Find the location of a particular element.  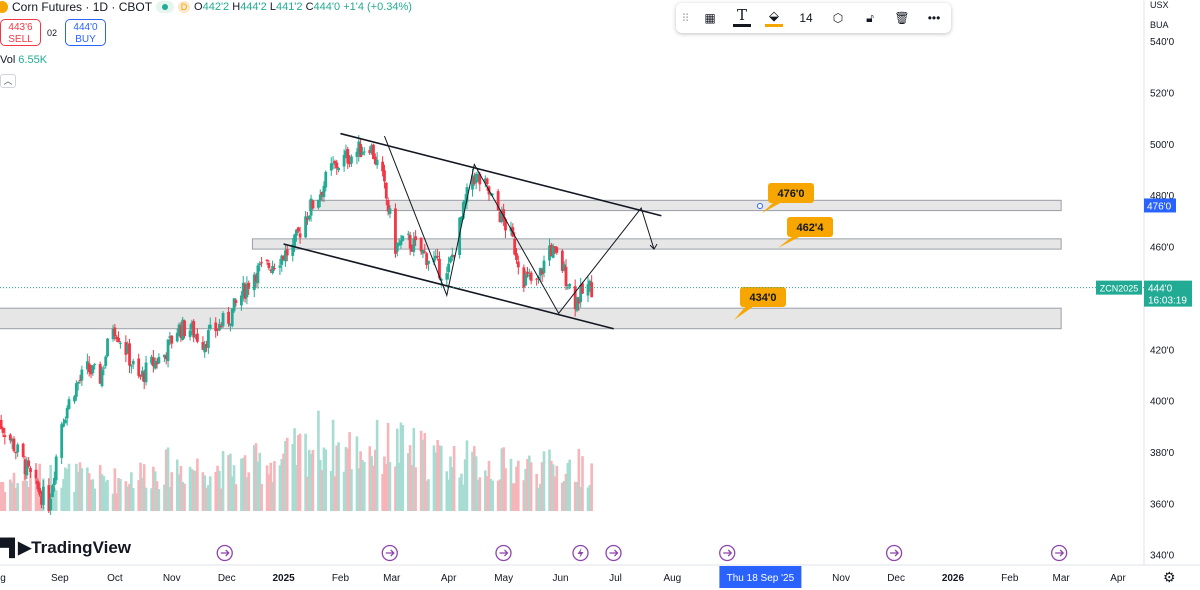

sell-button: 443'6 SELL is located at coordinates (20, 32).